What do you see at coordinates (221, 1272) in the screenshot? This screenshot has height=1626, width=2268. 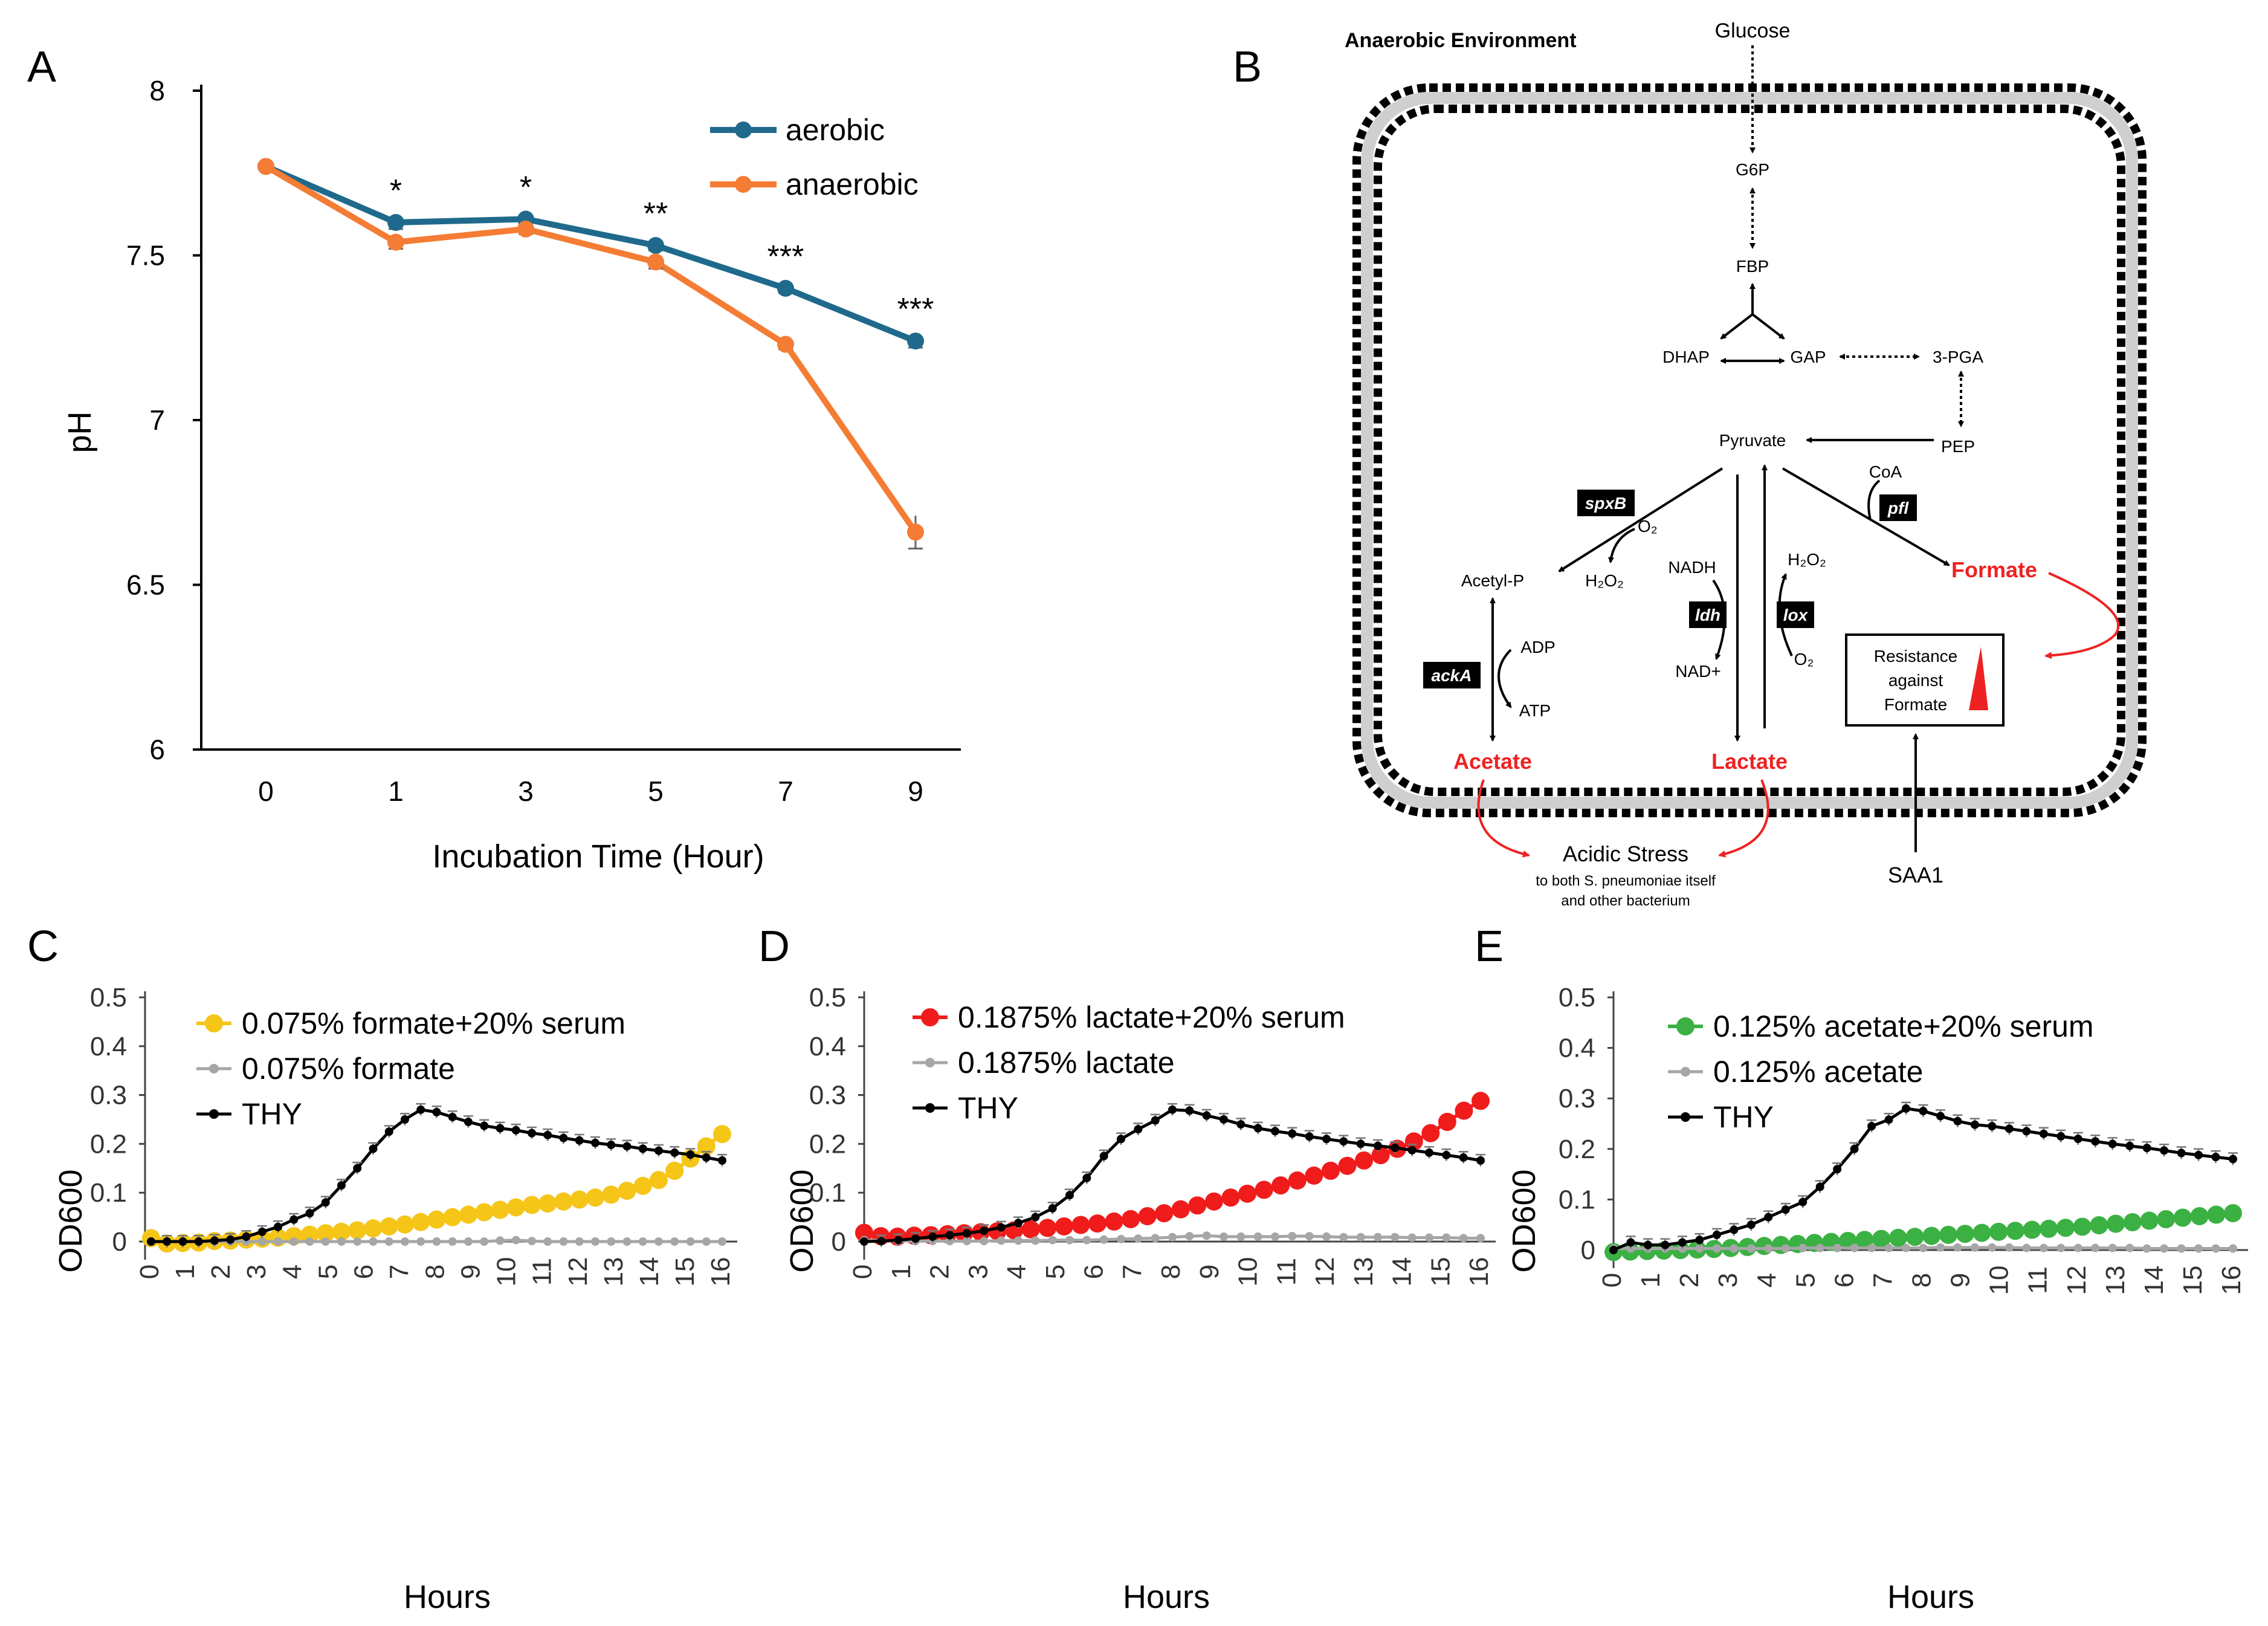 I see `chart-c-xtick-label: 2` at bounding box center [221, 1272].